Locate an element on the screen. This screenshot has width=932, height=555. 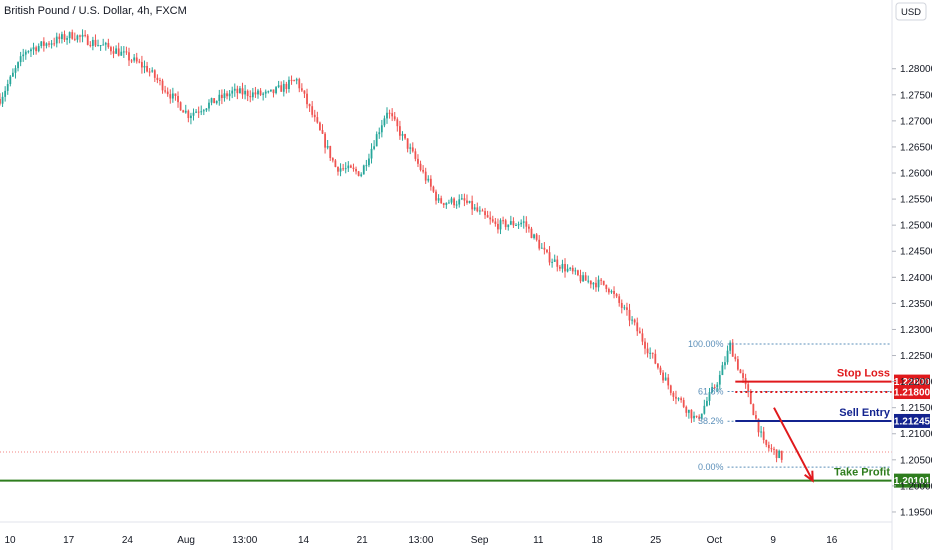
y-tick-label: 1.27500 is located at coordinates (916, 95).